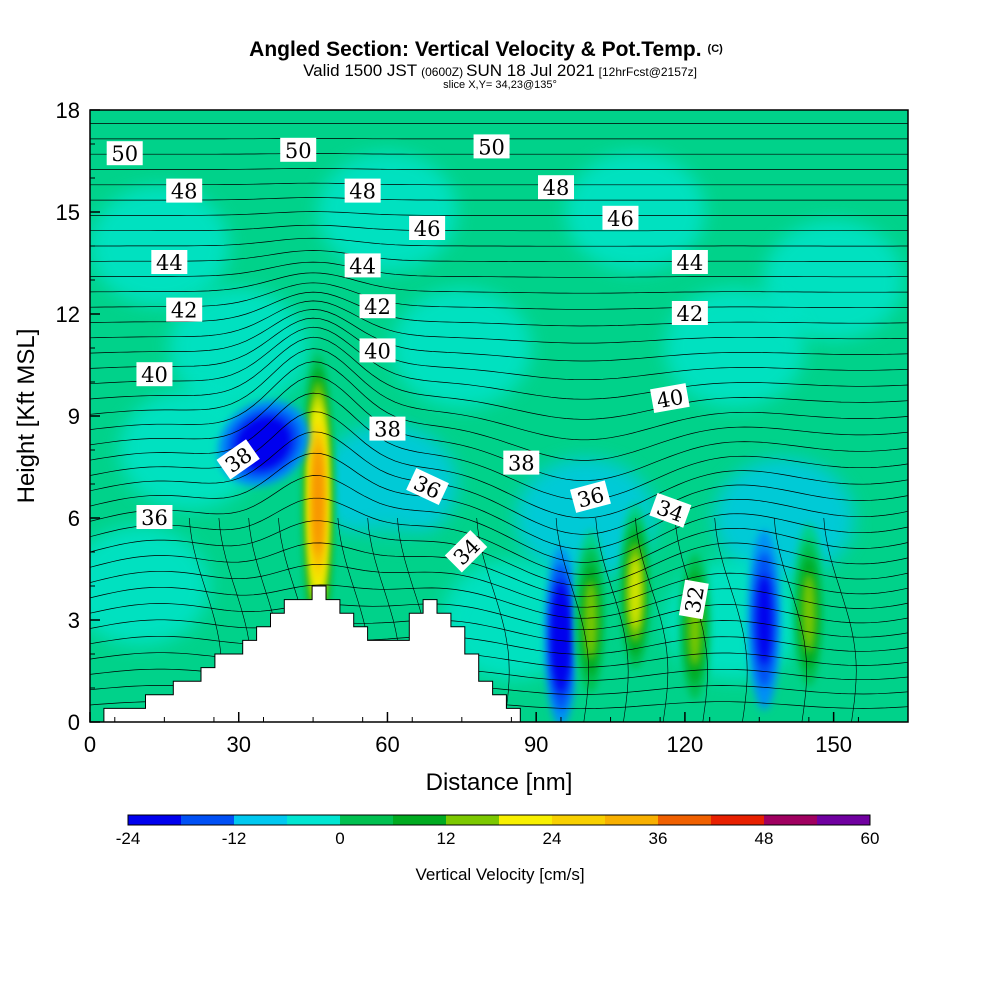 This screenshot has height=1000, width=1000. Describe the element at coordinates (870, 838) in the screenshot. I see `colorbar-tick-label: 60` at that location.